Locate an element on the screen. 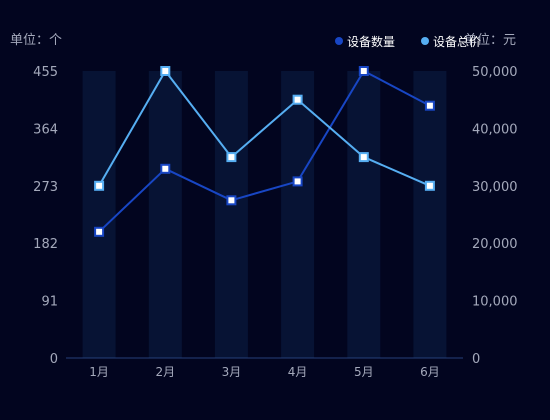 The height and width of the screenshot is (420, 550). right-tick-label: 20,000 is located at coordinates (495, 244).